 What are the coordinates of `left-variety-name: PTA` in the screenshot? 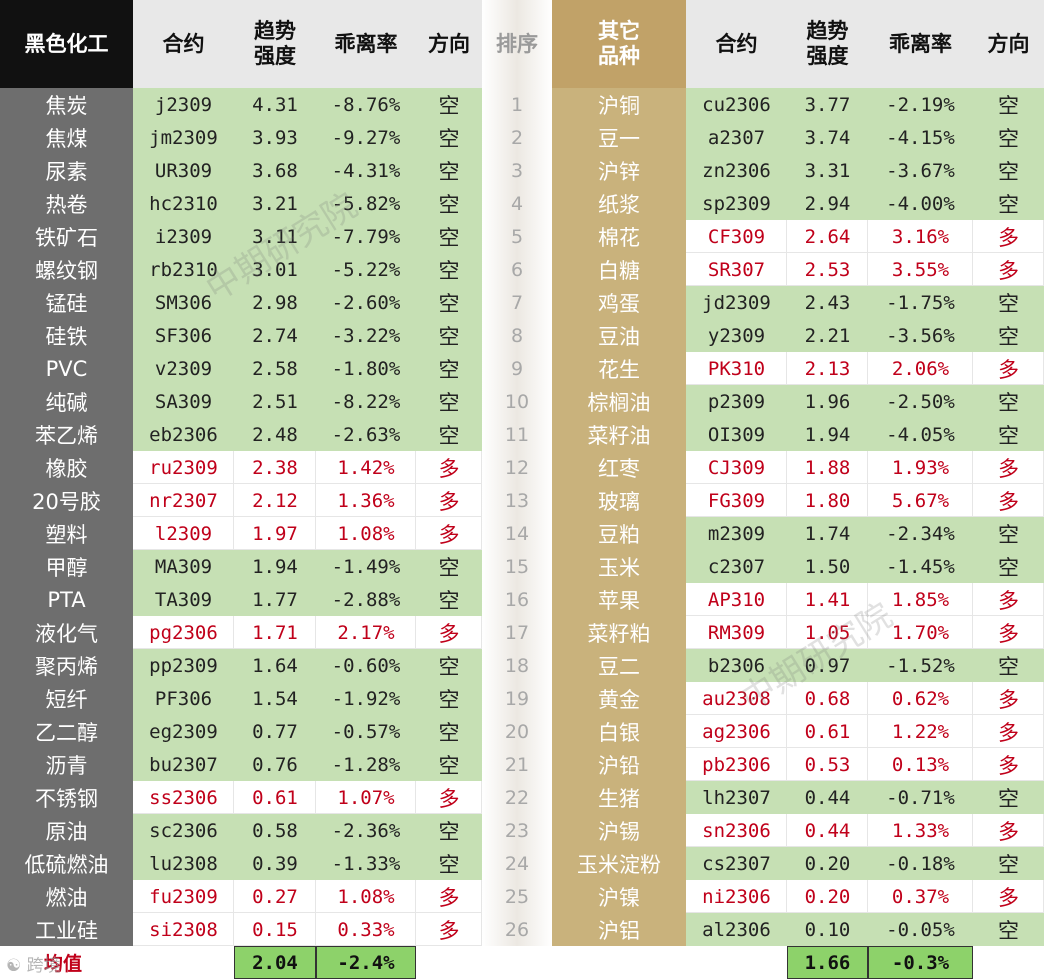 It's located at (66, 599).